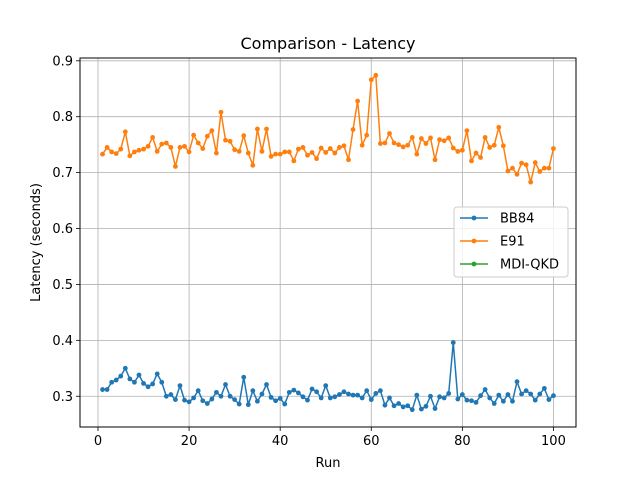  What do you see at coordinates (62, 341) in the screenshot?
I see `y-tick-label: 0.4` at bounding box center [62, 341].